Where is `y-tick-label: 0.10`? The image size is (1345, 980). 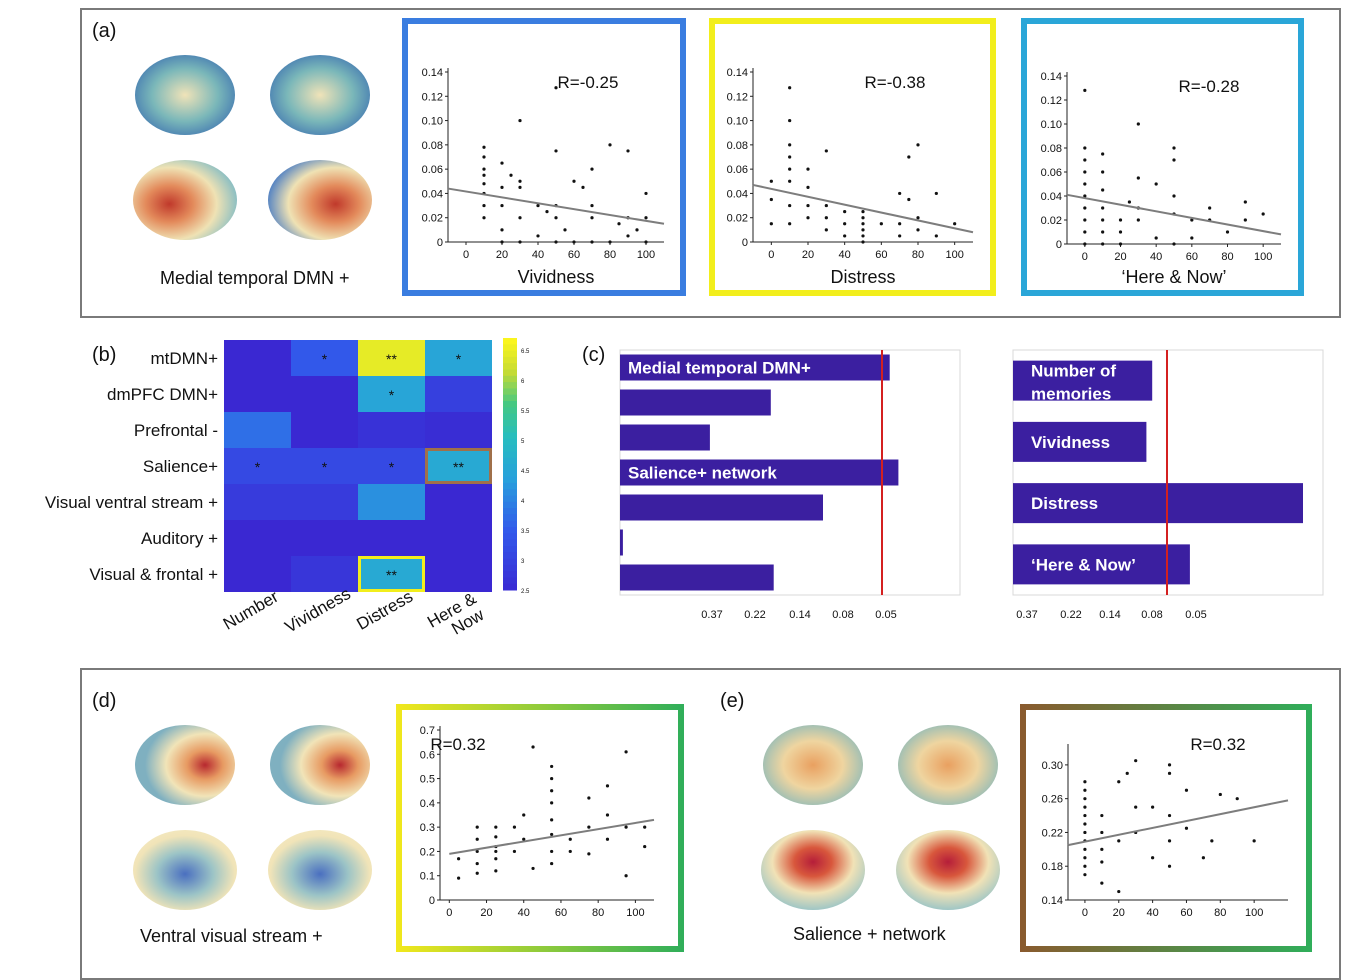 y-tick-label: 0.10 is located at coordinates (432, 122).